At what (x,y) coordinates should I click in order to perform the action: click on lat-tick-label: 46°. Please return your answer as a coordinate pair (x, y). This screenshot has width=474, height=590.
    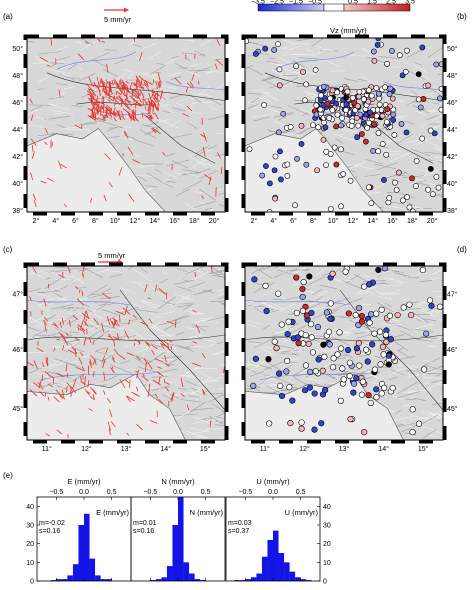
    Looking at the image, I should click on (452, 350).